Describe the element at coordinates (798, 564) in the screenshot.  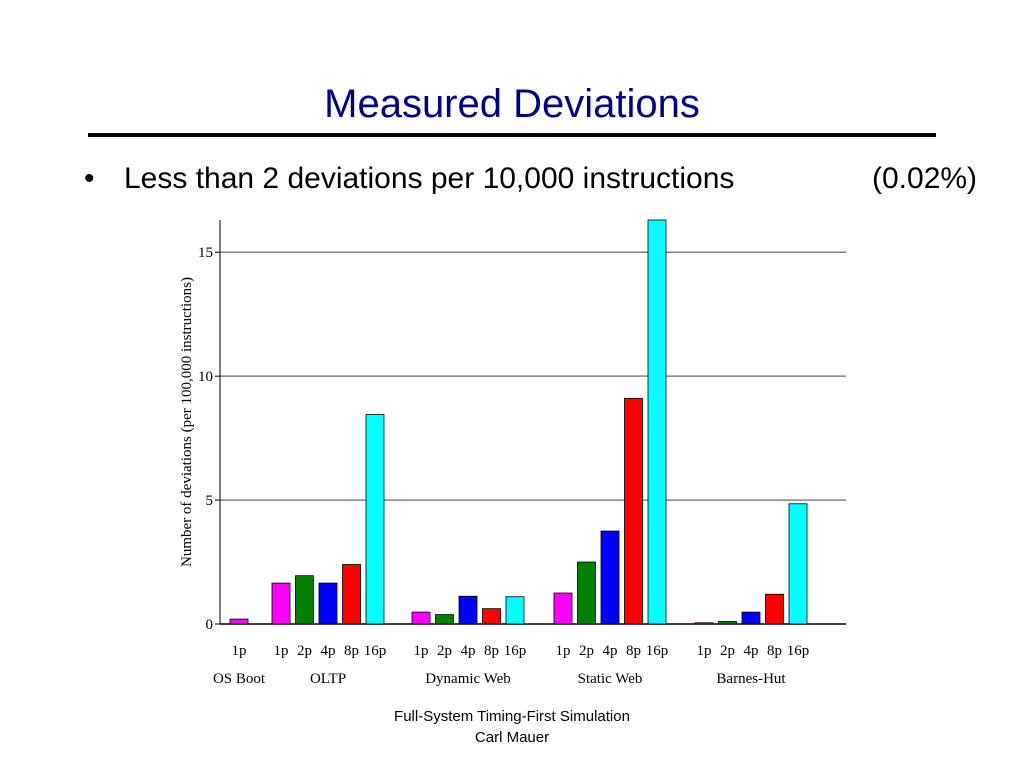
I see `bar-barnes-hut-16p` at that location.